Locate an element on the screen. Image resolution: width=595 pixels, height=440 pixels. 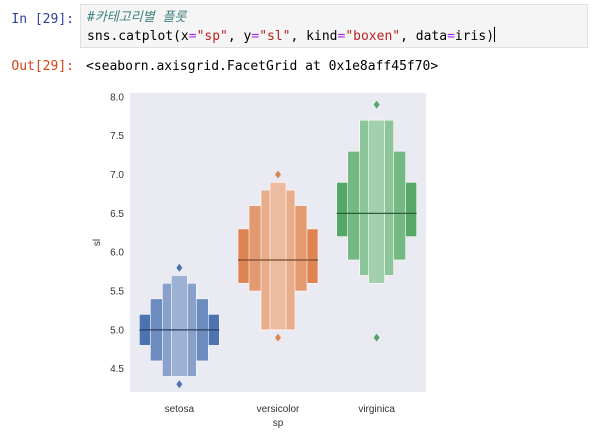
code-val-y: "sl" is located at coordinates (275, 36).